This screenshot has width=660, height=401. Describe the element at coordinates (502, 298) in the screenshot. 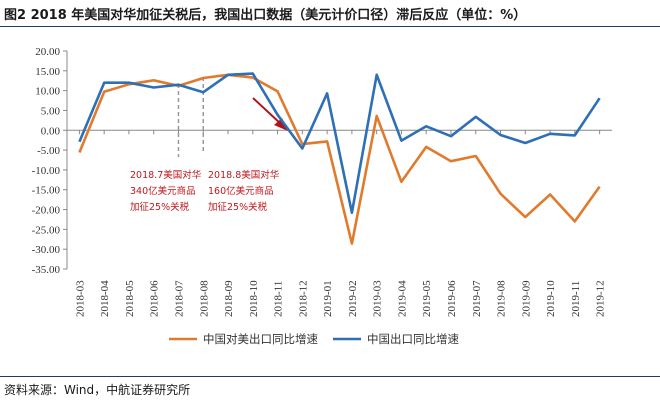

I see `x-tick-label: 2019-08` at that location.